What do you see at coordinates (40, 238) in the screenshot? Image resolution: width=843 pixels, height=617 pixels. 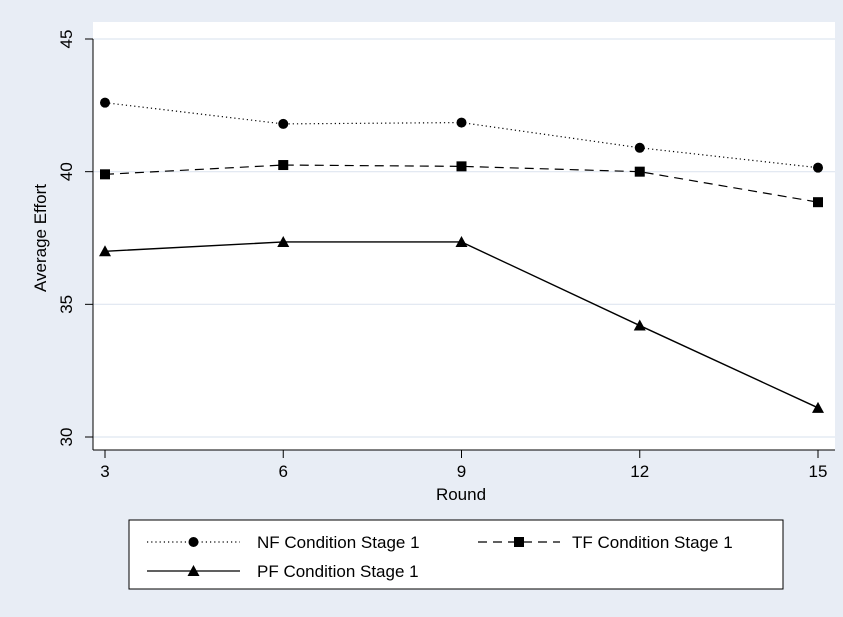 I see `y-axis-label: Average Effort` at bounding box center [40, 238].